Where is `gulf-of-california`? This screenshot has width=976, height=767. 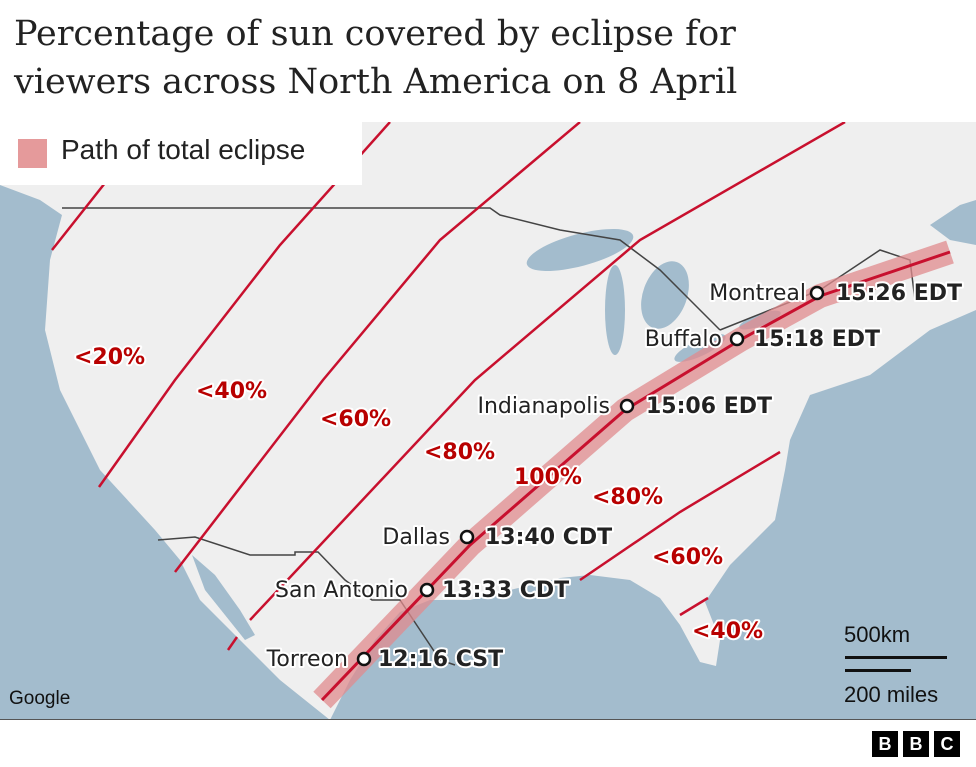 gulf-of-california is located at coordinates (223, 597).